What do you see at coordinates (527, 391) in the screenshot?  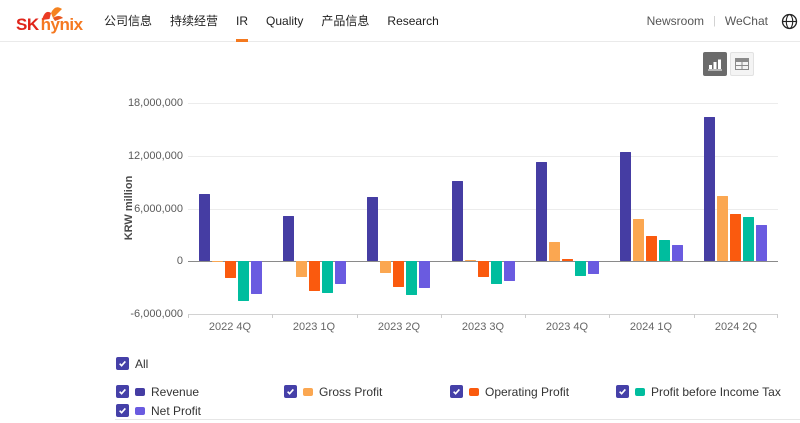 I see `legend-label-operating-profit: Operating Profit` at bounding box center [527, 391].